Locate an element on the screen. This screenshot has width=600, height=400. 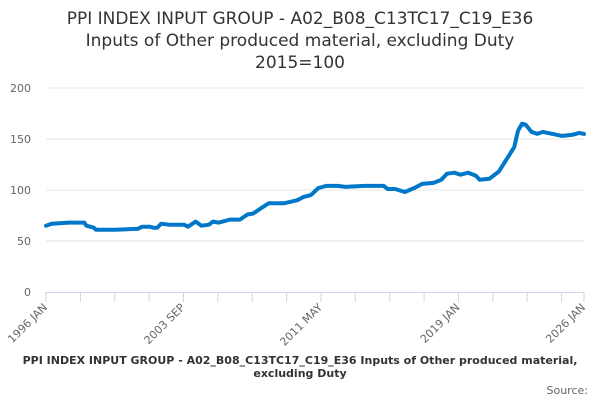
x-tick-label: 1996 JAN is located at coordinates (27, 323).